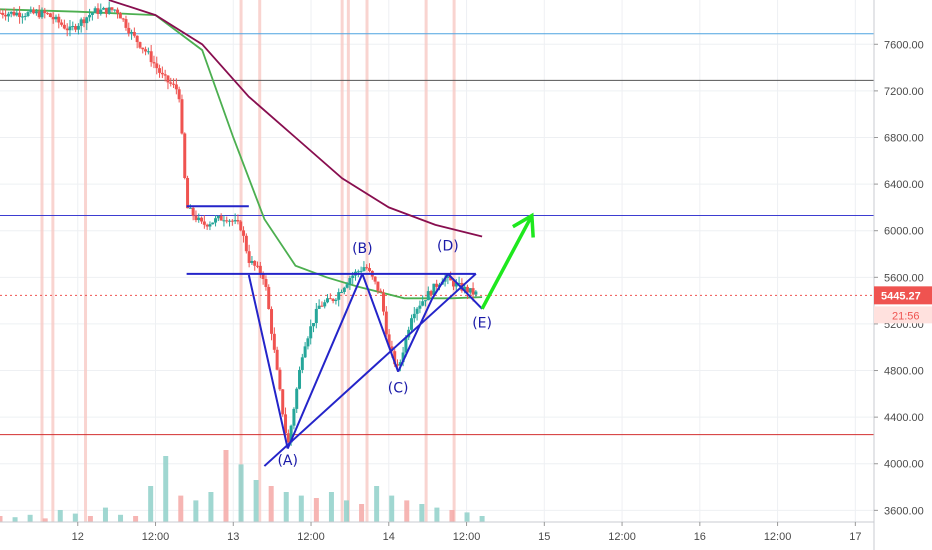 The width and height of the screenshot is (932, 550). I want to click on y-tick-label: 4000.00, so click(904, 465).